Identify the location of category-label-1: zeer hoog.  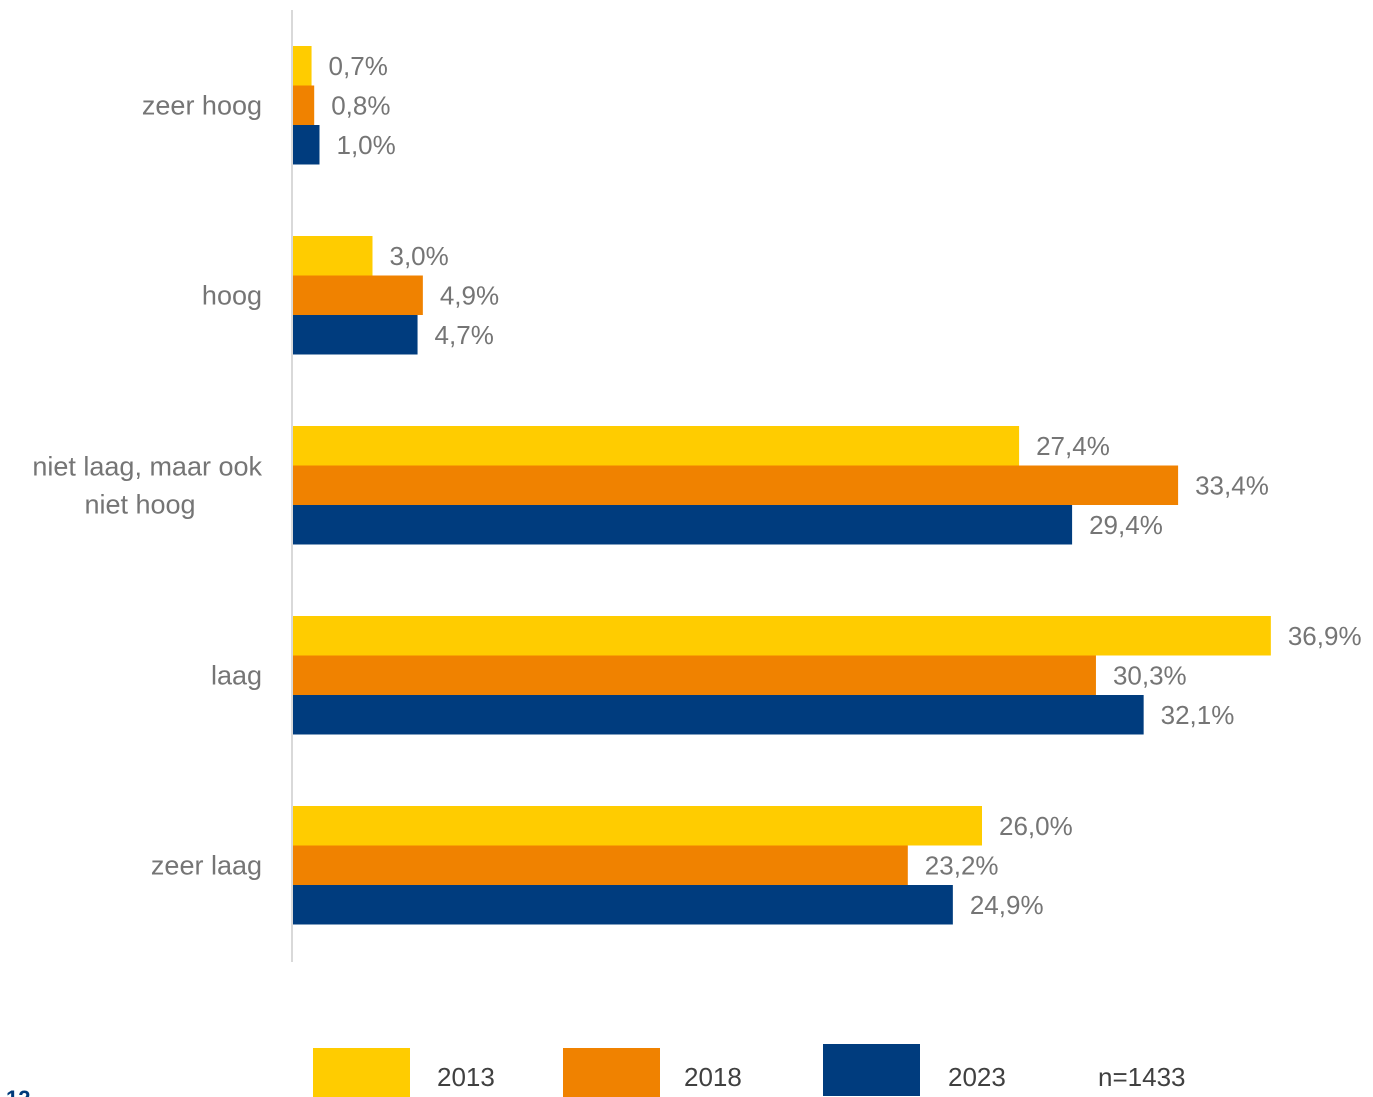
(202, 105).